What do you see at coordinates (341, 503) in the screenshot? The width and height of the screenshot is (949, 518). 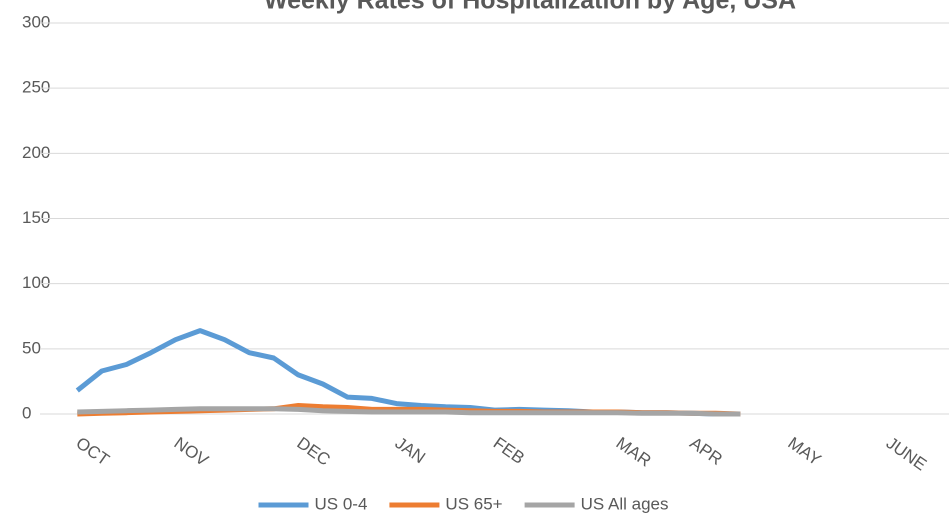 I see `legend-label: US 0-4` at bounding box center [341, 503].